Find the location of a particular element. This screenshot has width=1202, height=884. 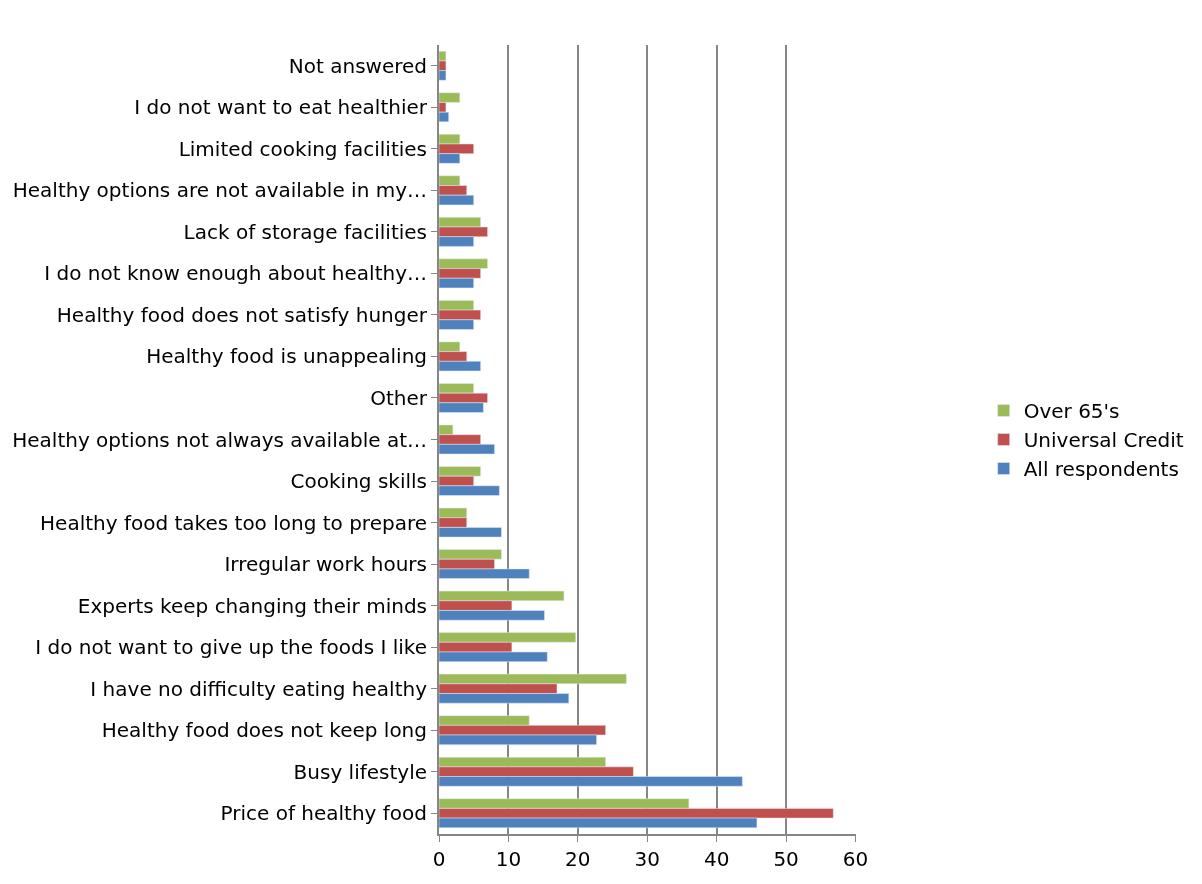

y-tick-label: Healthy food is unappealing is located at coordinates (286, 356).